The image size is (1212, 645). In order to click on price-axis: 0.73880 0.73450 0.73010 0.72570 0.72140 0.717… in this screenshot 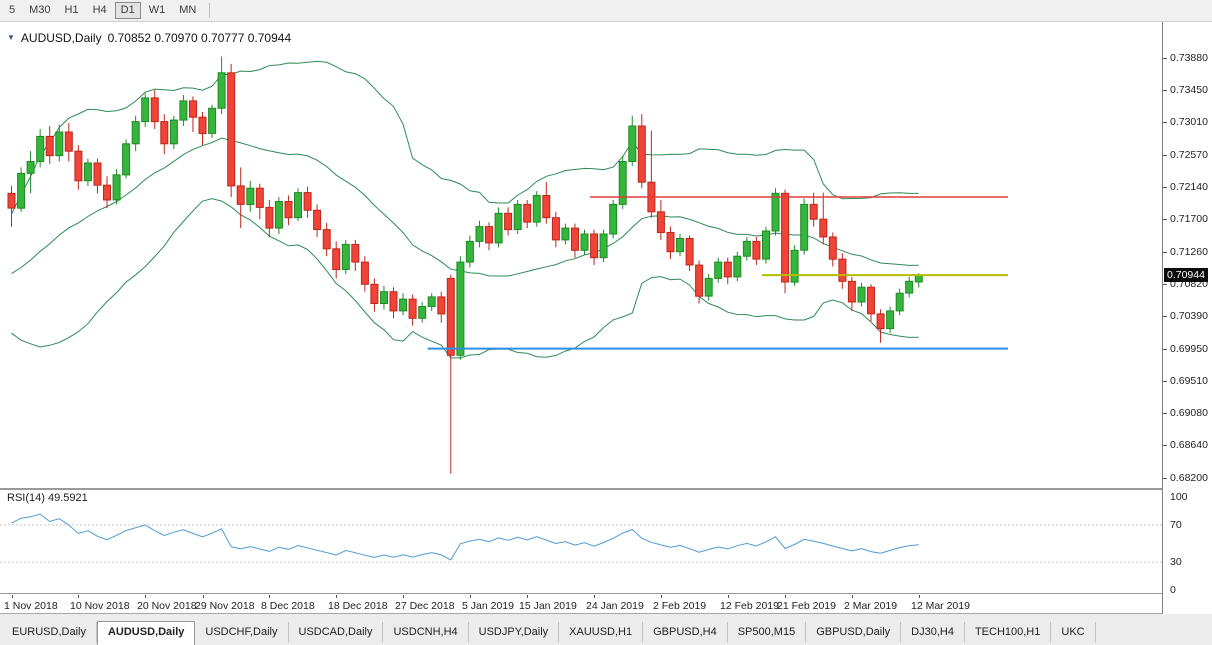, I will do `click(1187, 318)`.